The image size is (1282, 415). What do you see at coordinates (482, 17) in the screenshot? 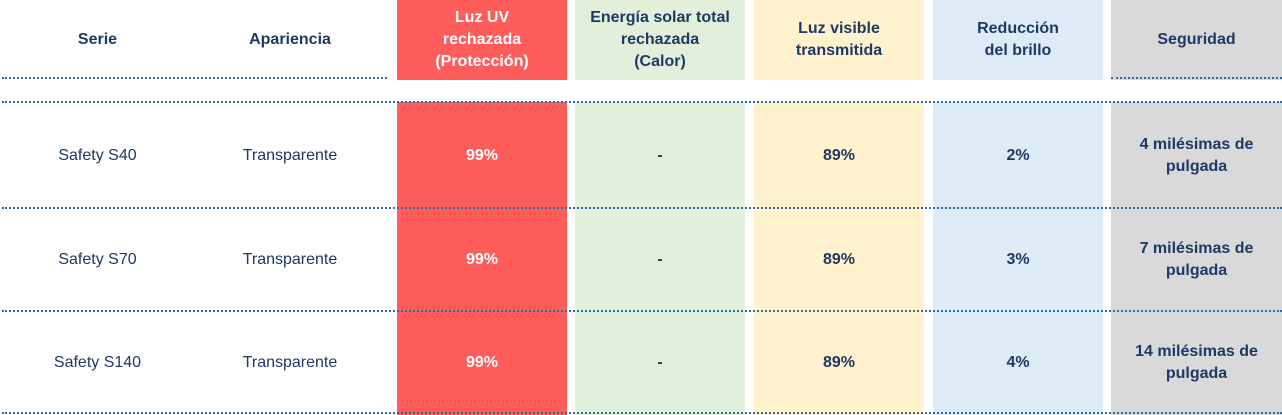
I see `header-uv-line-1: Luz UV` at bounding box center [482, 17].